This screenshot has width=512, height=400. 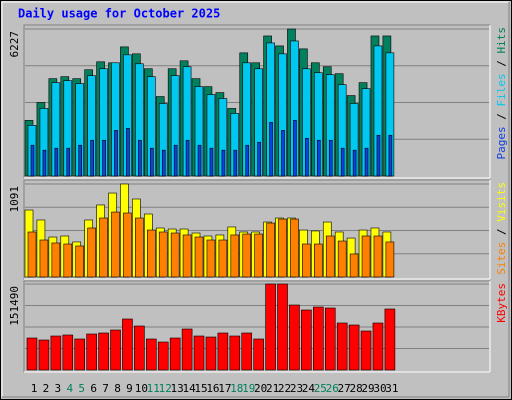 I want to click on x-tick-label: 17, so click(x=224, y=388).